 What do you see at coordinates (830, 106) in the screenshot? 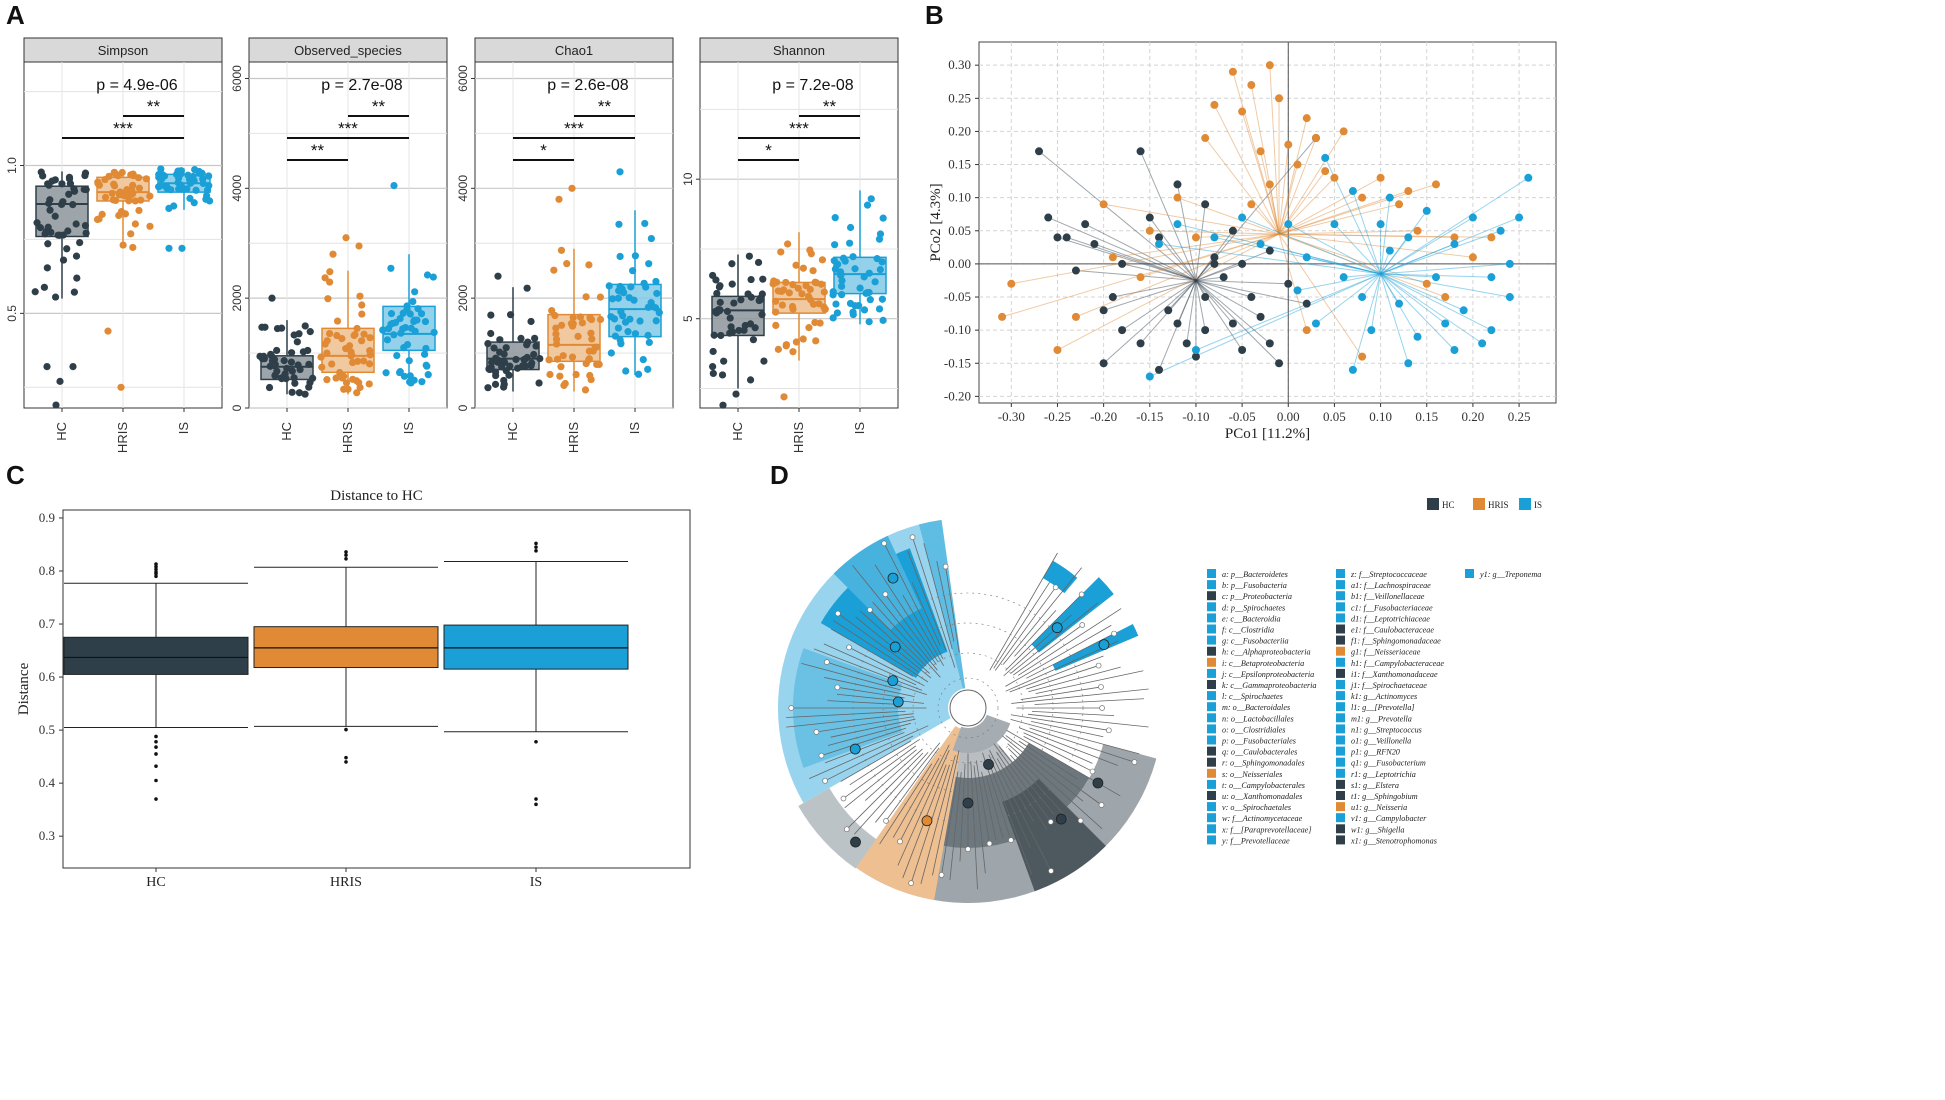
I see `significance-label: **` at bounding box center [830, 106].